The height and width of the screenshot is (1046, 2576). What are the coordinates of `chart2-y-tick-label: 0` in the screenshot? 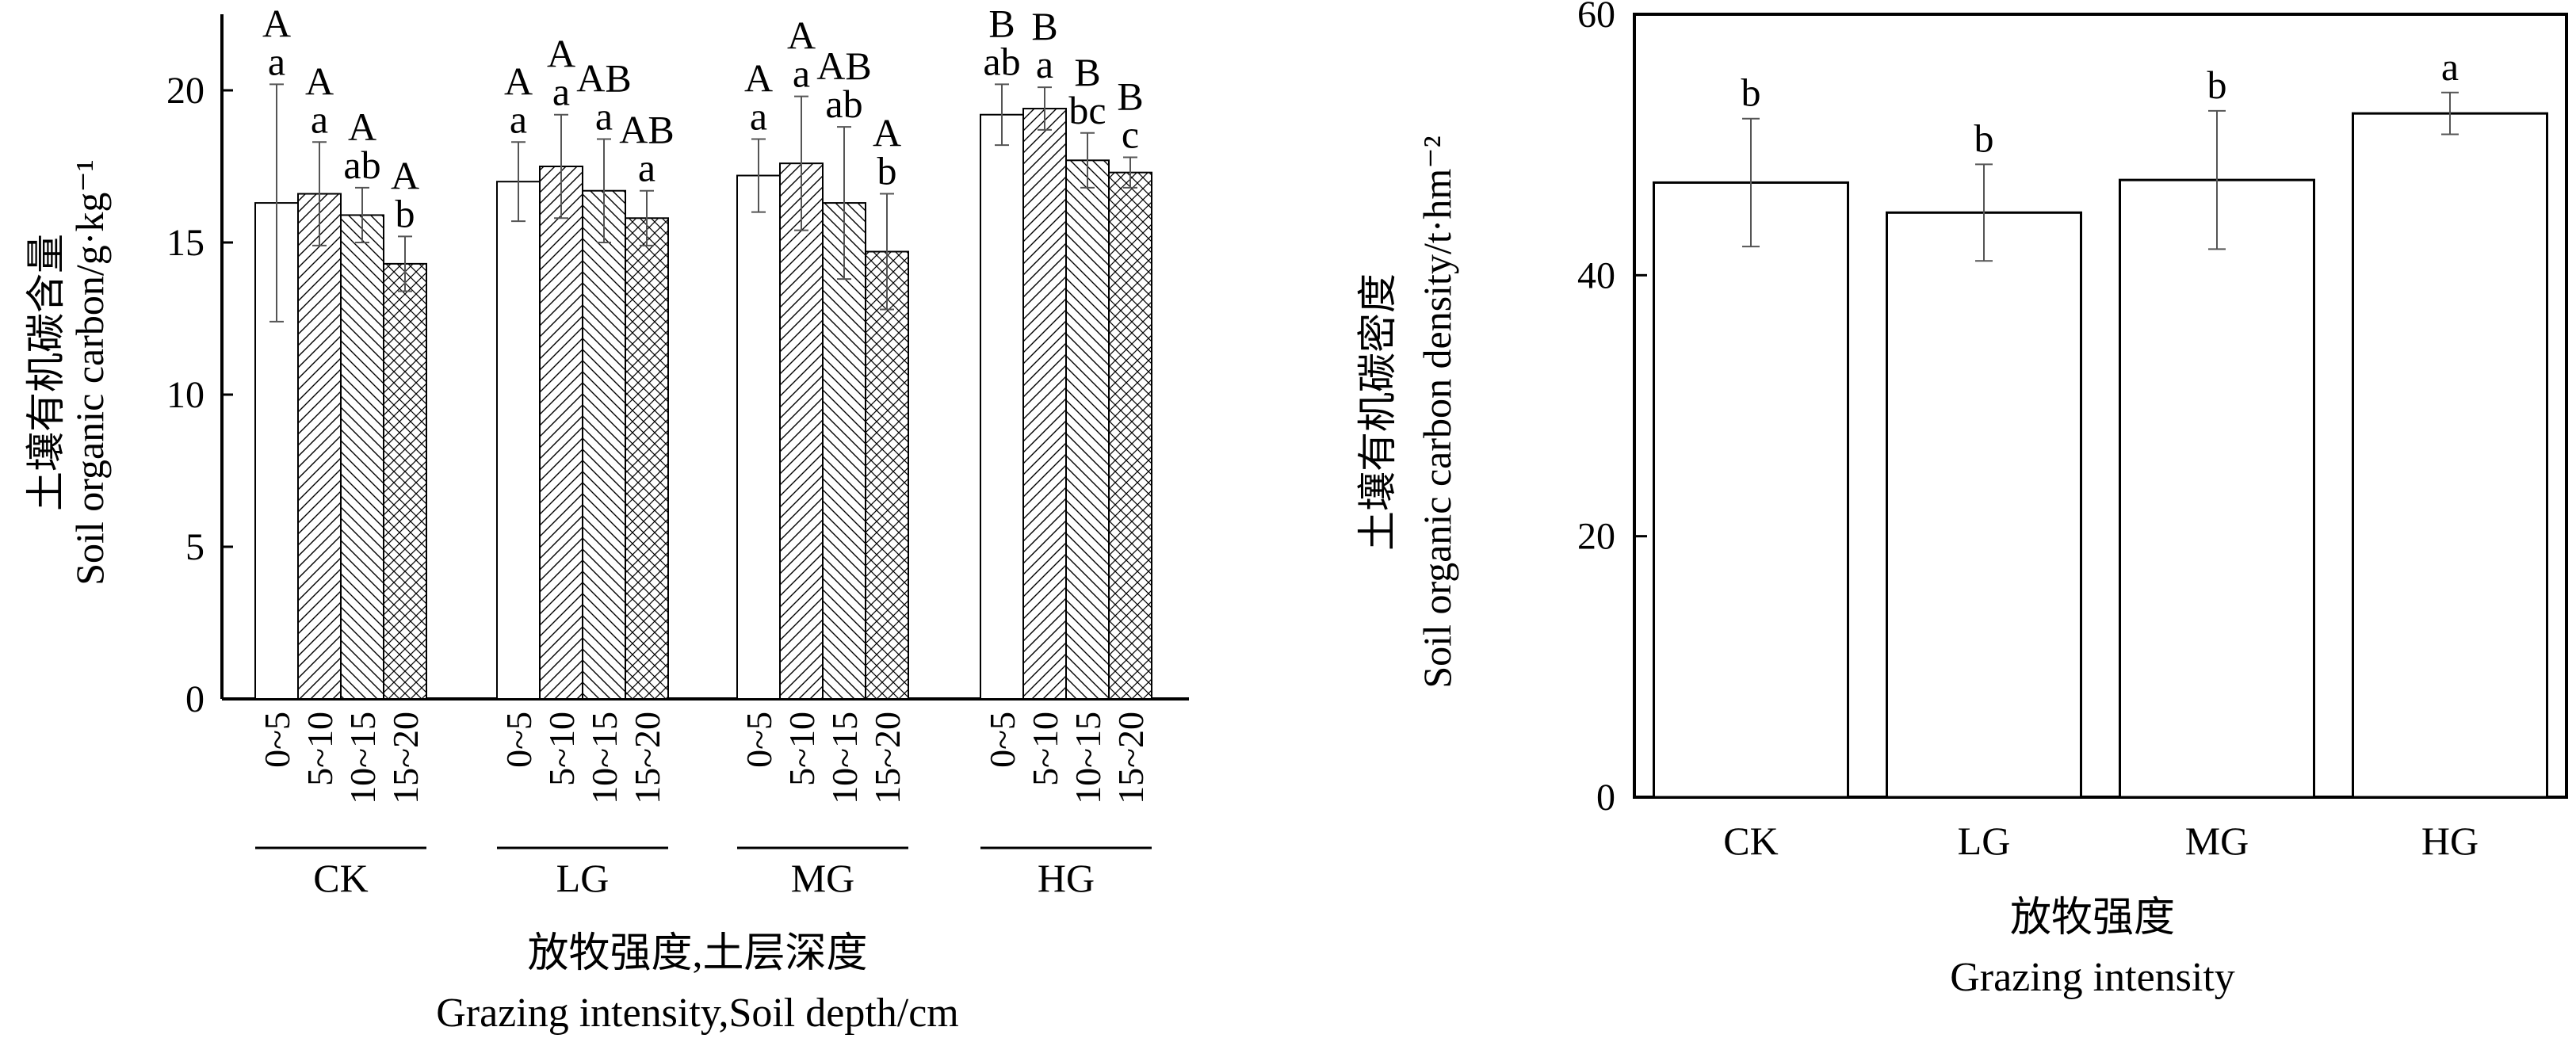 It's located at (1605, 798).